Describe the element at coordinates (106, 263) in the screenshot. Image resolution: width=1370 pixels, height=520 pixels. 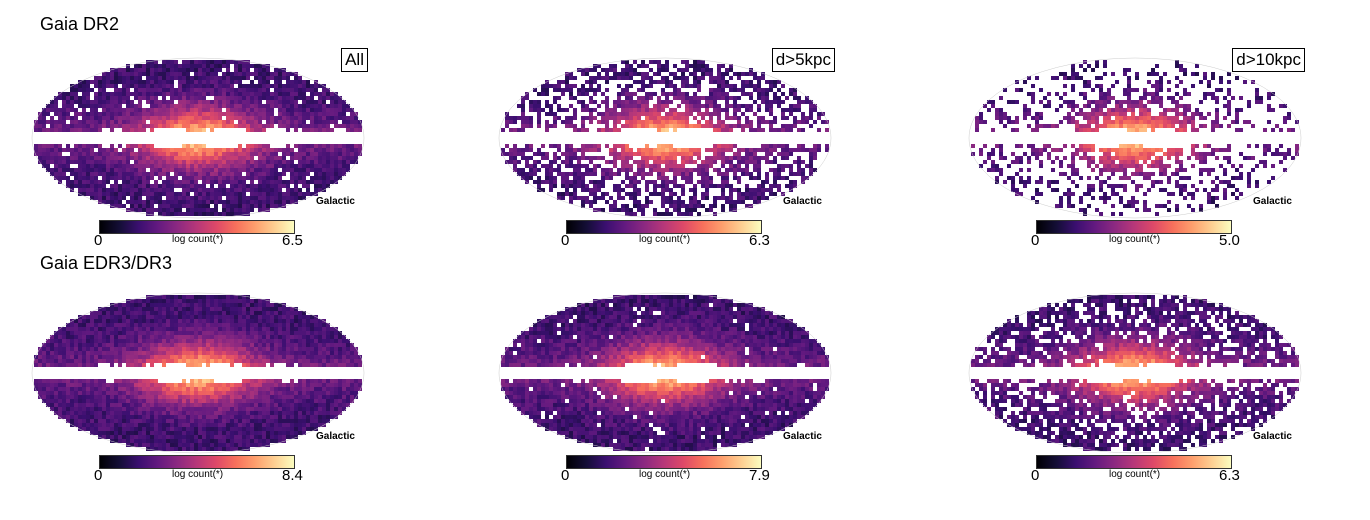
I see `row-title-edr3: Gaia EDR3/DR3` at that location.